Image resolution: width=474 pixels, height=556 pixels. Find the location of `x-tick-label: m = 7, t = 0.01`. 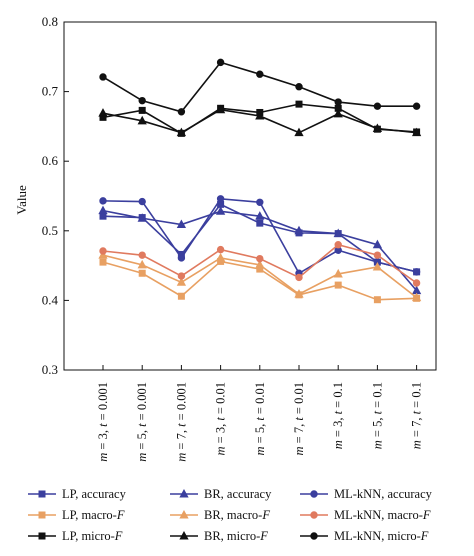

x-tick-label: m = 7, t = 0.01 is located at coordinates (299, 419).